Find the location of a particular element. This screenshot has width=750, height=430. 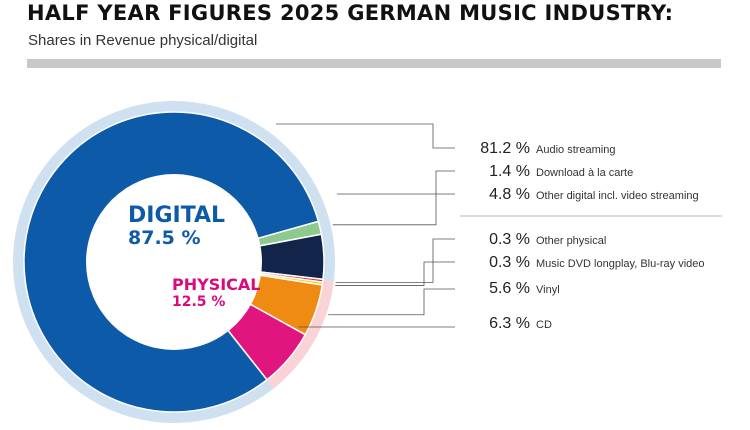

legend-label: Other digital incl. video streaming is located at coordinates (617, 196).